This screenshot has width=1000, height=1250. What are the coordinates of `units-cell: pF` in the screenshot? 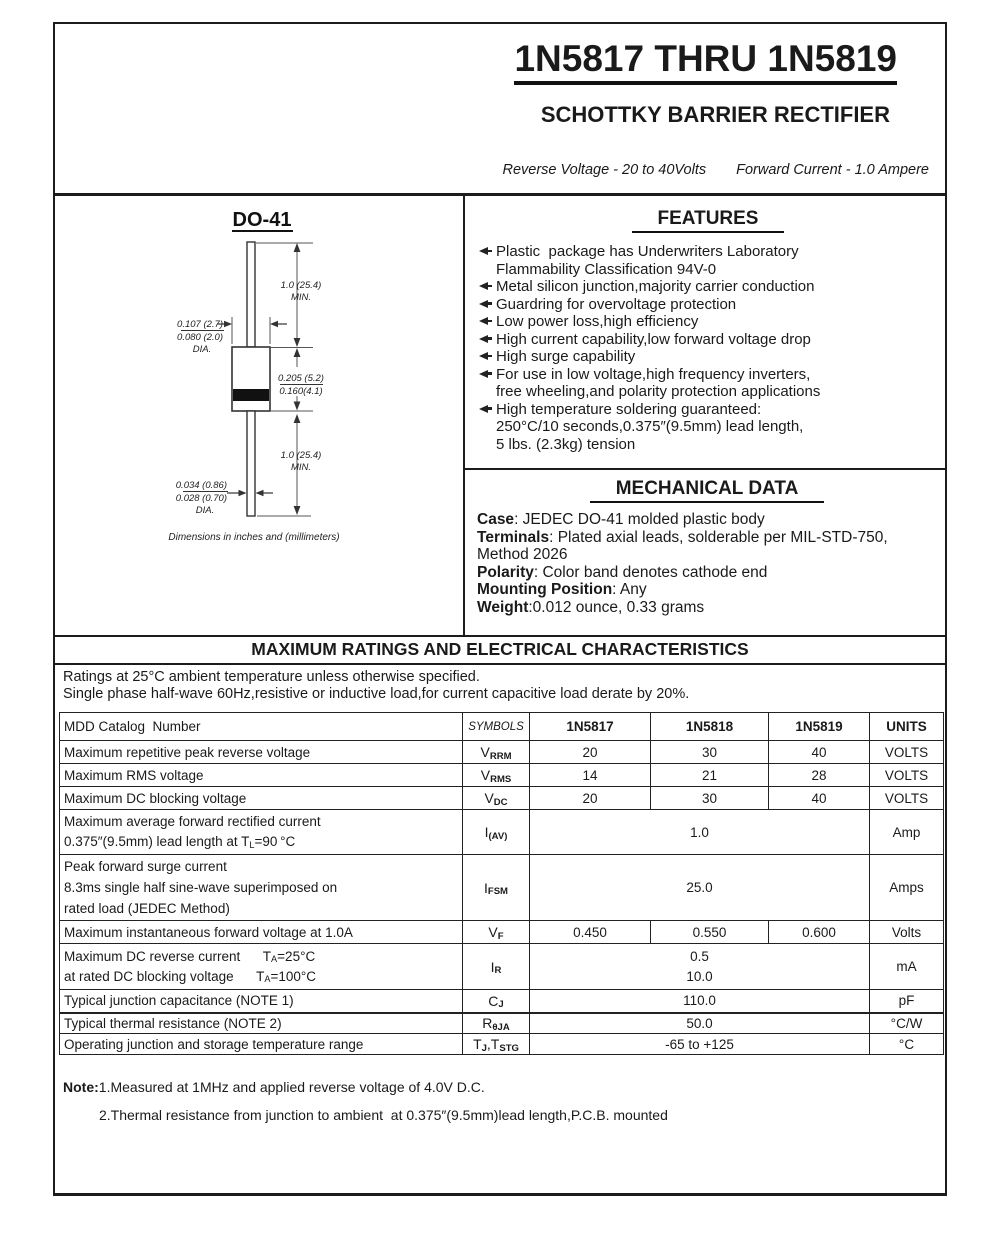 It's located at (906, 1001).